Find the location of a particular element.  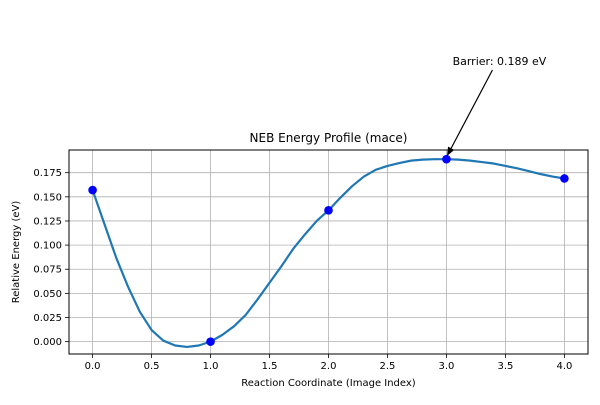

y-tick-label: 0.125 is located at coordinates (47, 221).